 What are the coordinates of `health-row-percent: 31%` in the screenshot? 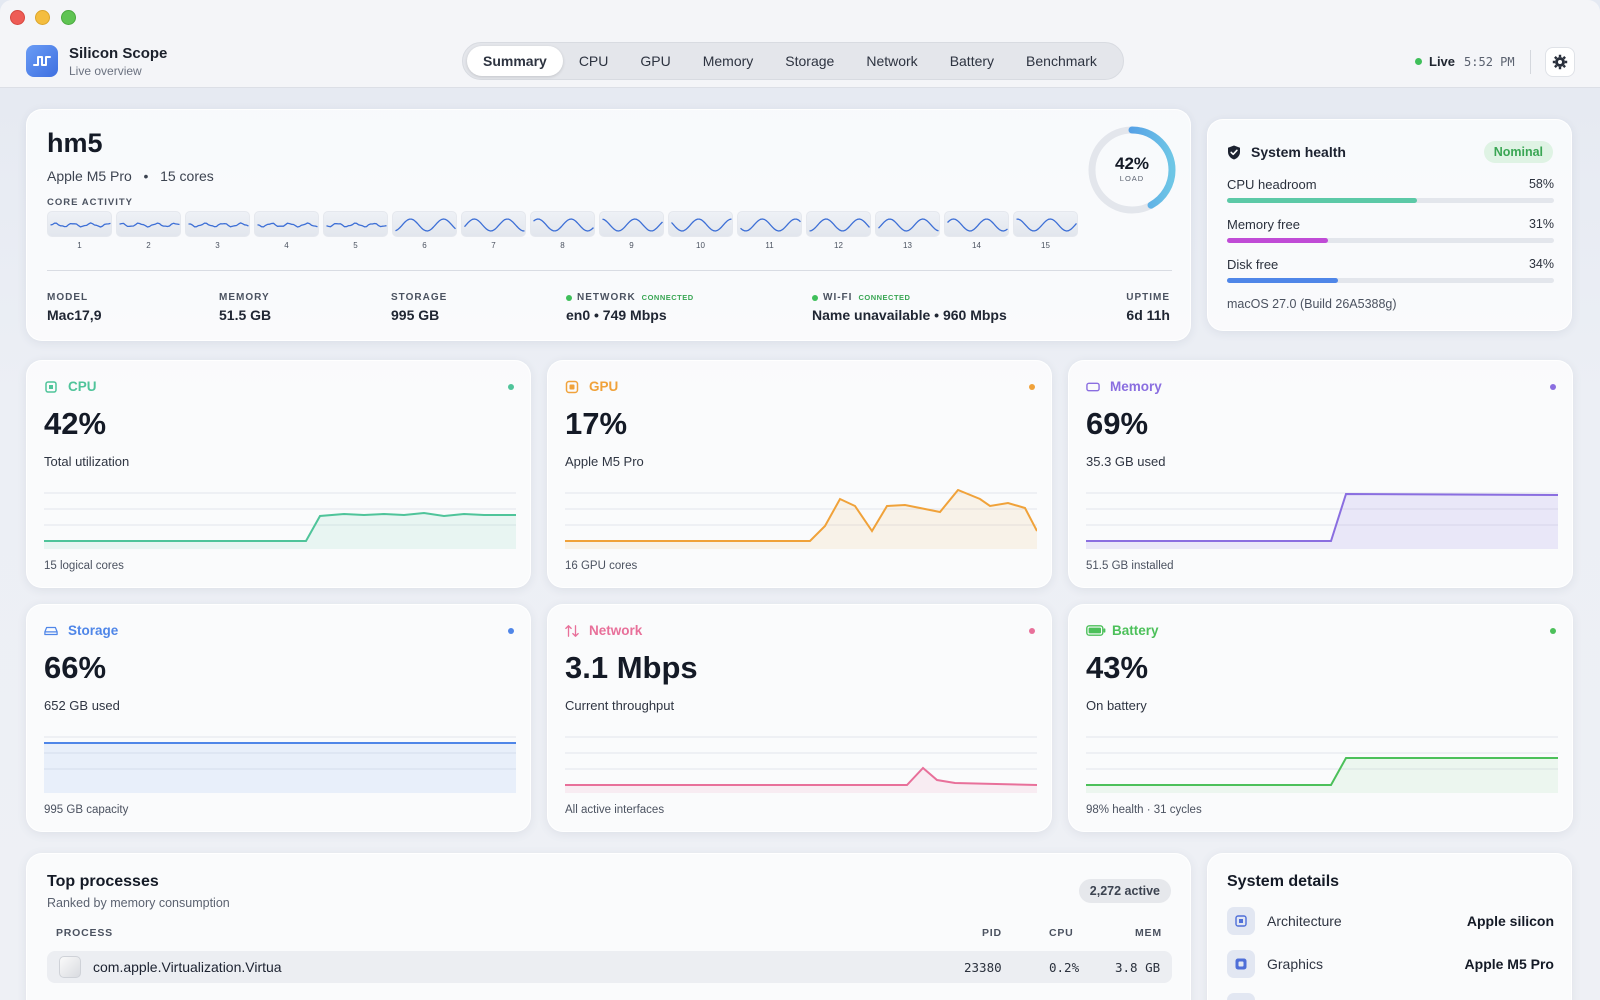 It's located at (1541, 224).